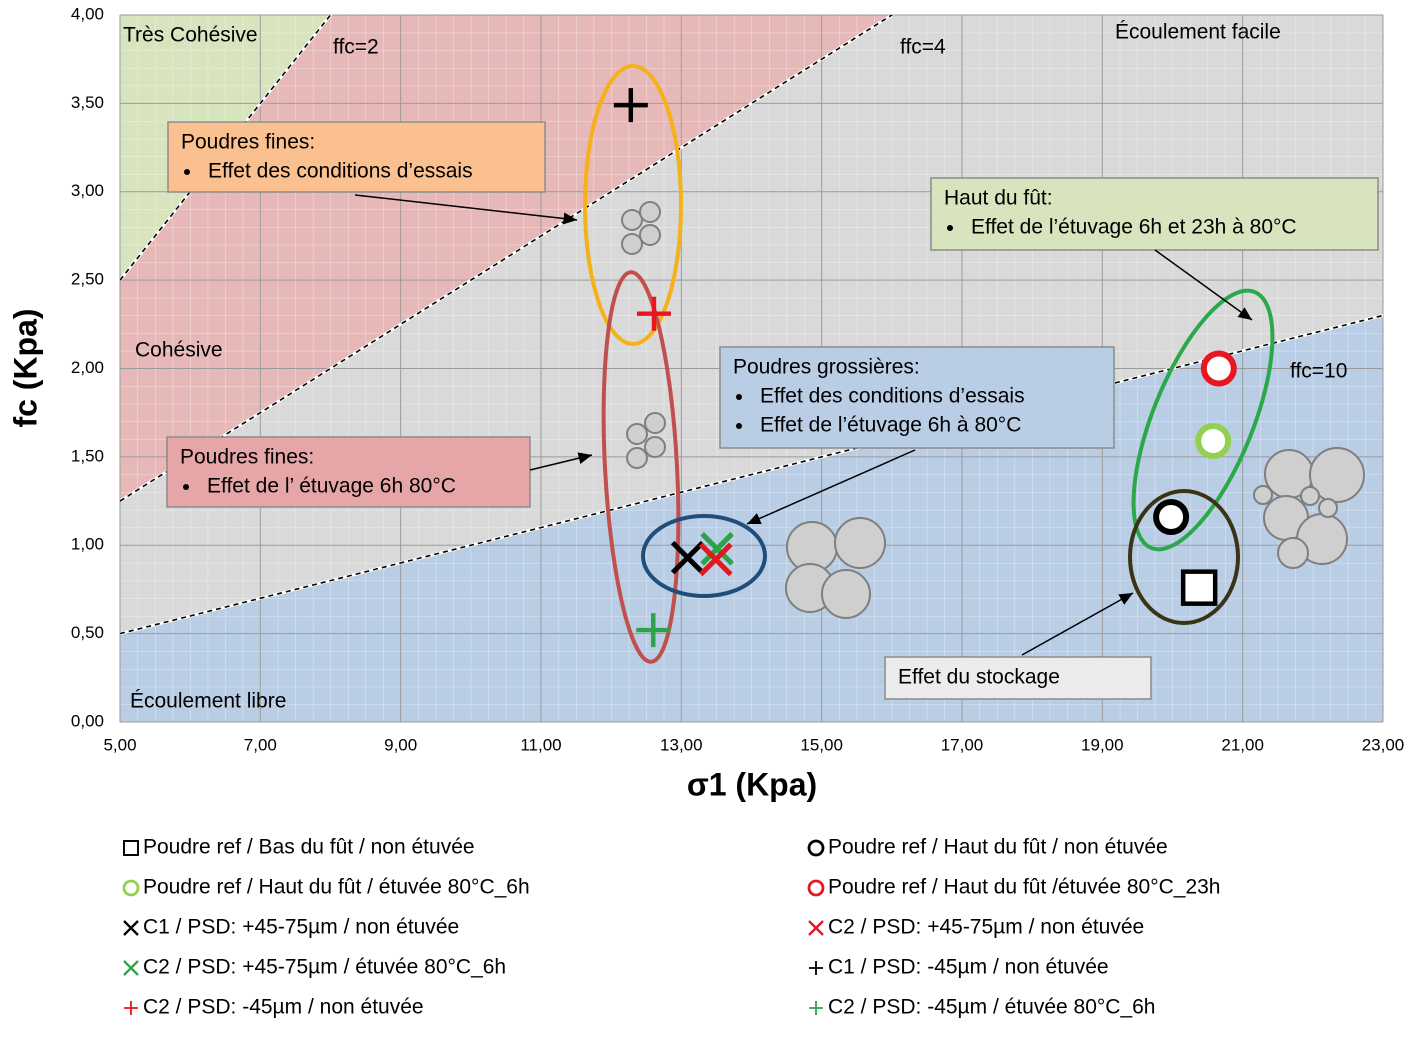  Describe the element at coordinates (968, 967) in the screenshot. I see `legend-label: C1 / PSD: -45µm / non étuvée` at that location.